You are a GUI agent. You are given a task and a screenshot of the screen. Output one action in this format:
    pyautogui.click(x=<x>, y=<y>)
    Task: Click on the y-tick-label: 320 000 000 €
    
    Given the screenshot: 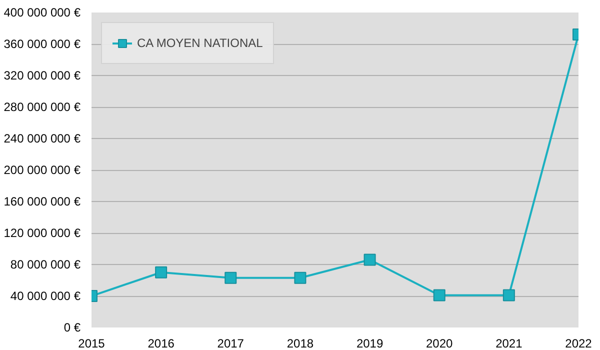 What is the action you would take?
    pyautogui.click(x=42, y=75)
    